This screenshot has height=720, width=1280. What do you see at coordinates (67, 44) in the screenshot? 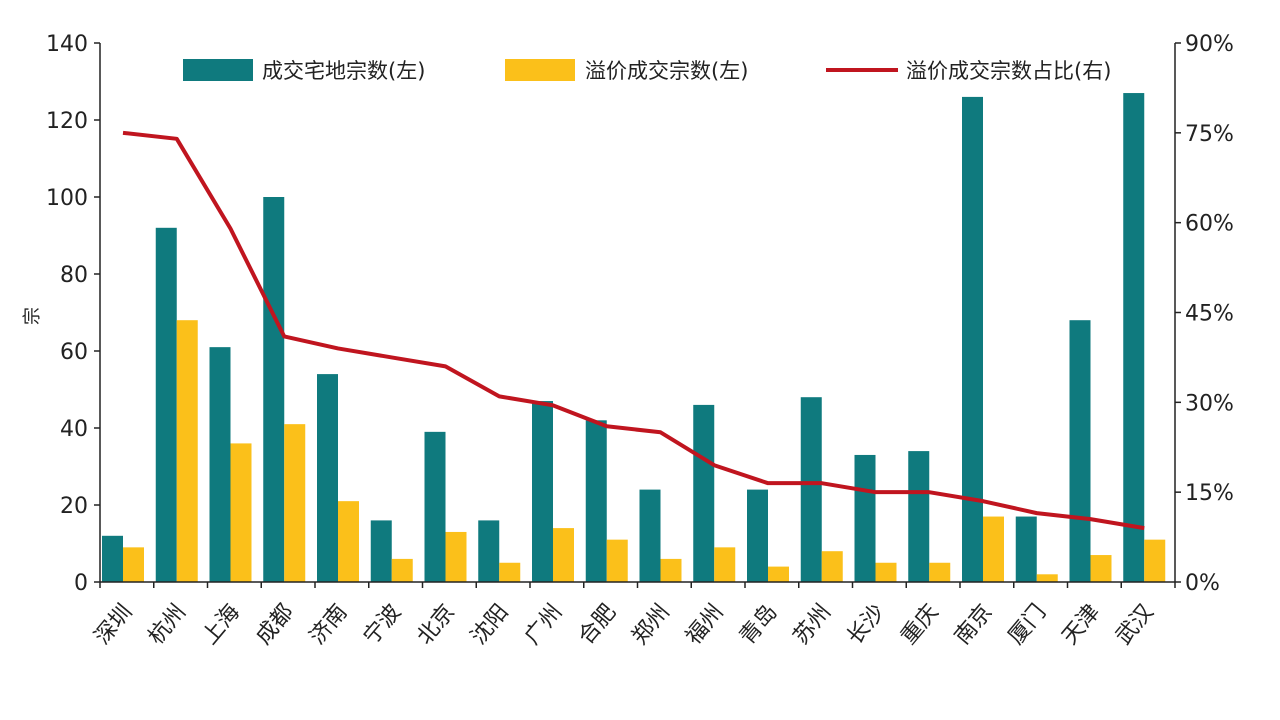
I see `y-tick-label: 140` at bounding box center [67, 44].